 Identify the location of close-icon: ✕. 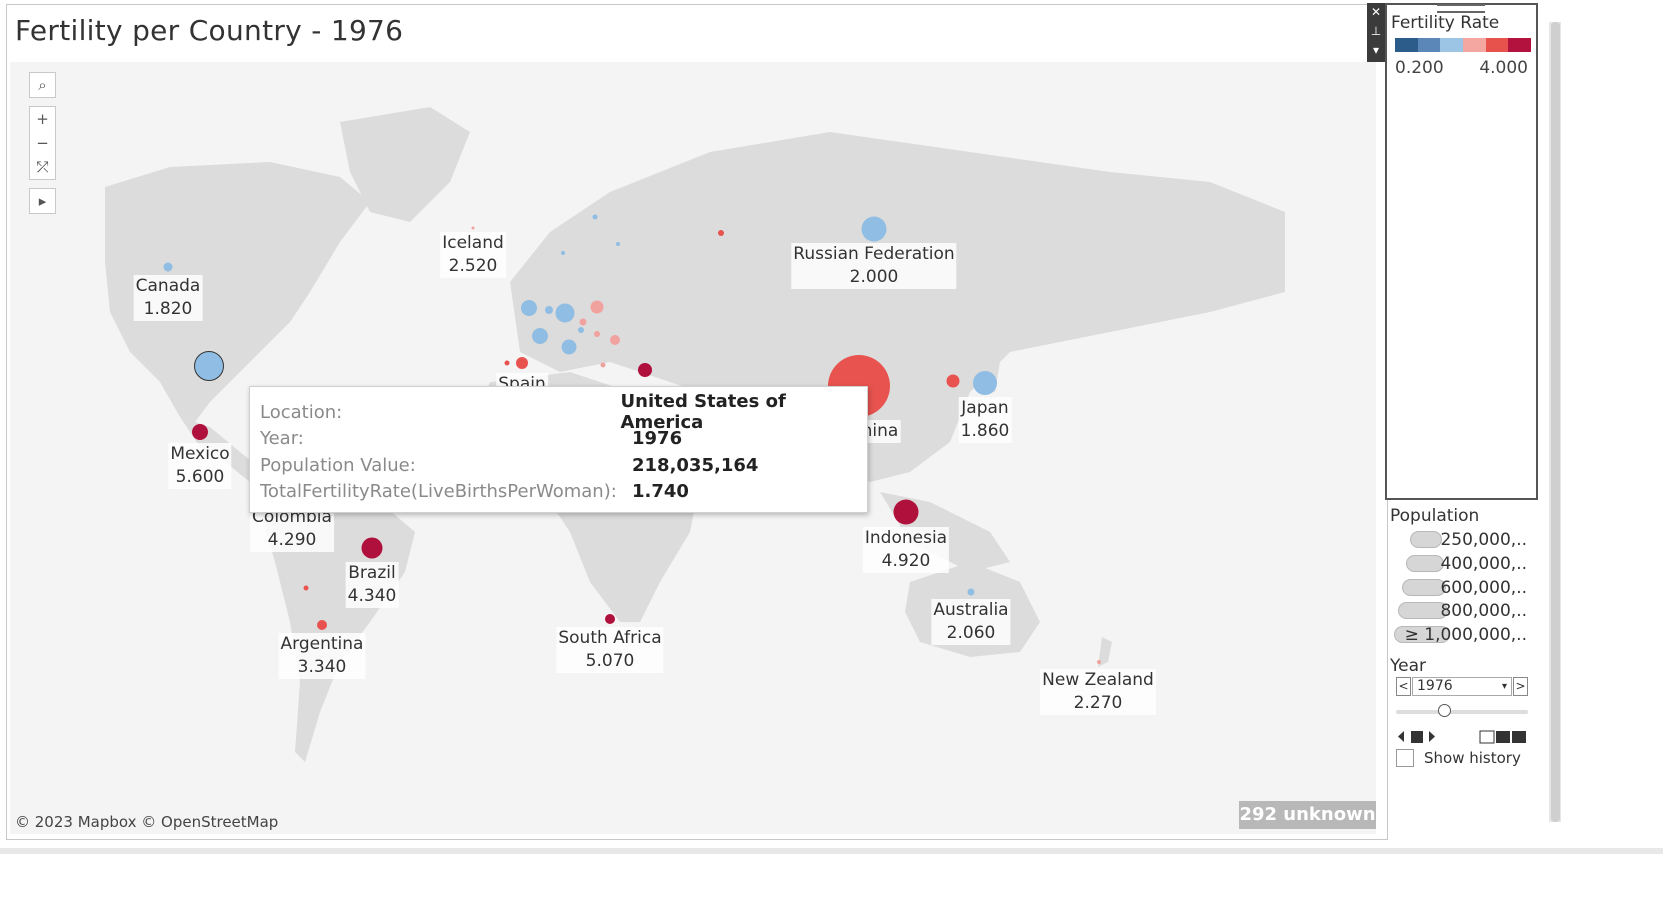
(1376, 12).